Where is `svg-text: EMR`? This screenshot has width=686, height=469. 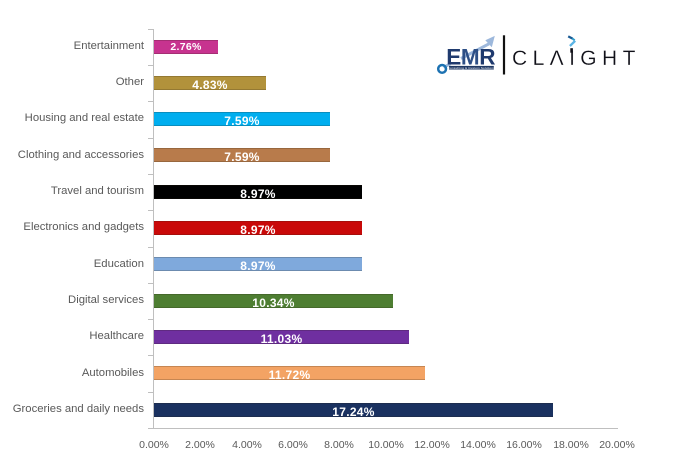
svg-text: EMR is located at coordinates (470, 56).